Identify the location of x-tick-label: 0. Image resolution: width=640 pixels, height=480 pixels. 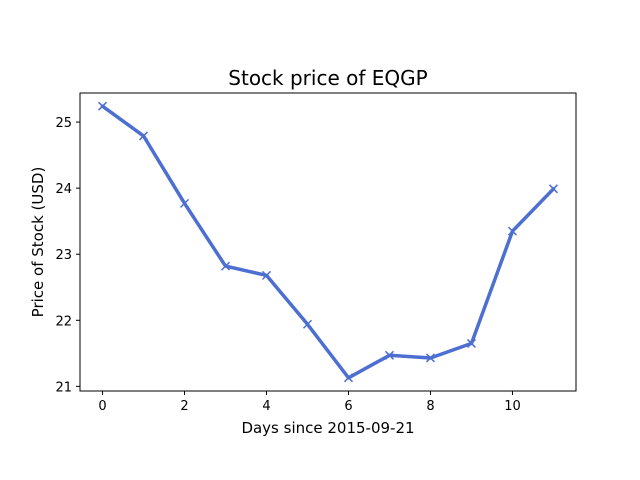
(102, 406).